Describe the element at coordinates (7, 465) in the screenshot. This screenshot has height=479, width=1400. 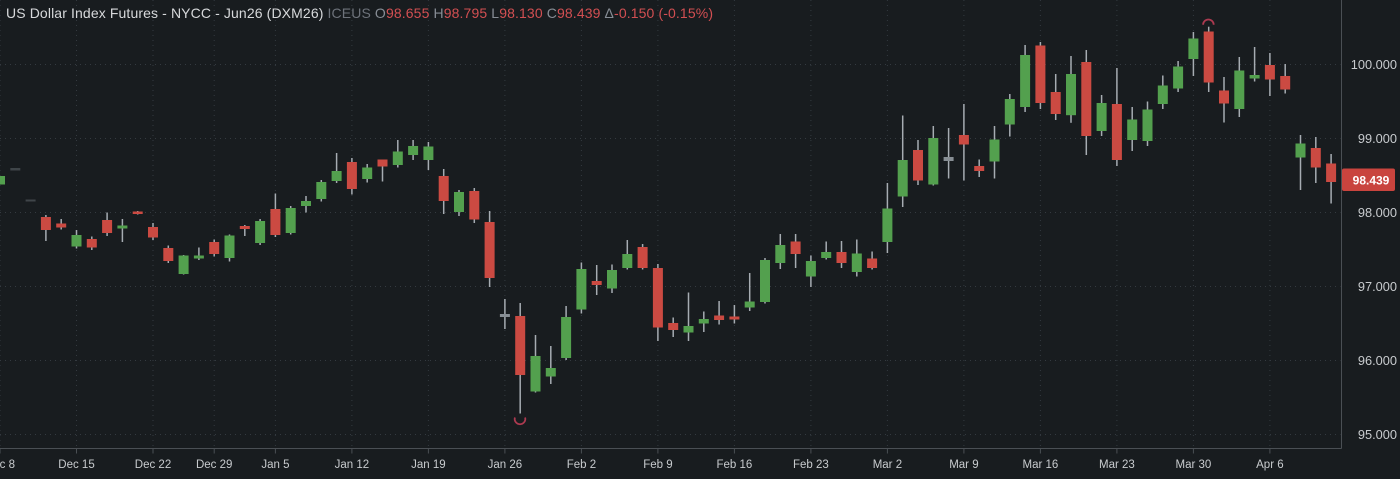
I see `svg-text: Dec 8` at that location.